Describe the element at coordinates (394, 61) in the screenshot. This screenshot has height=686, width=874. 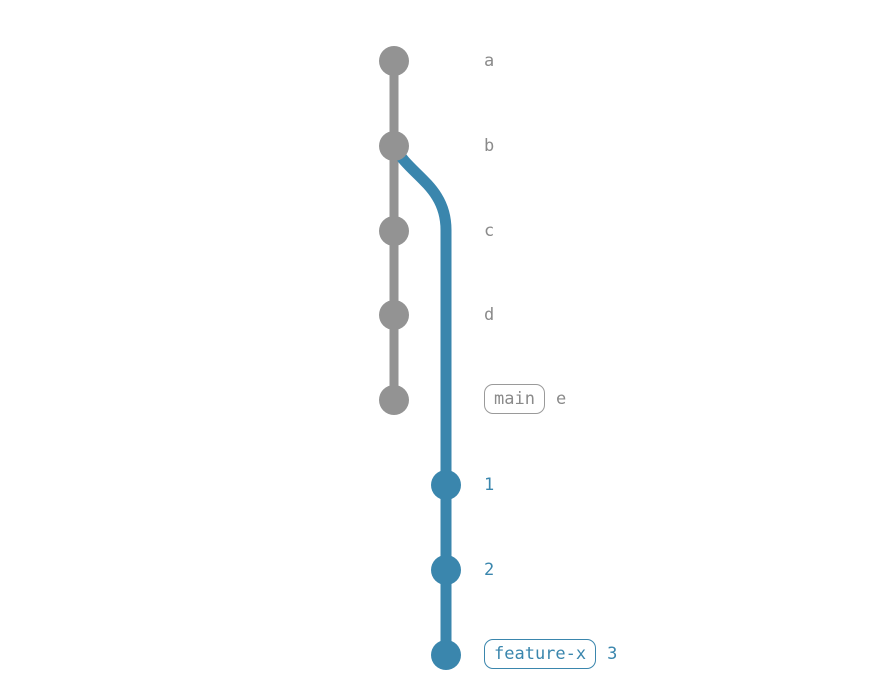
I see `commit-node-a` at that location.